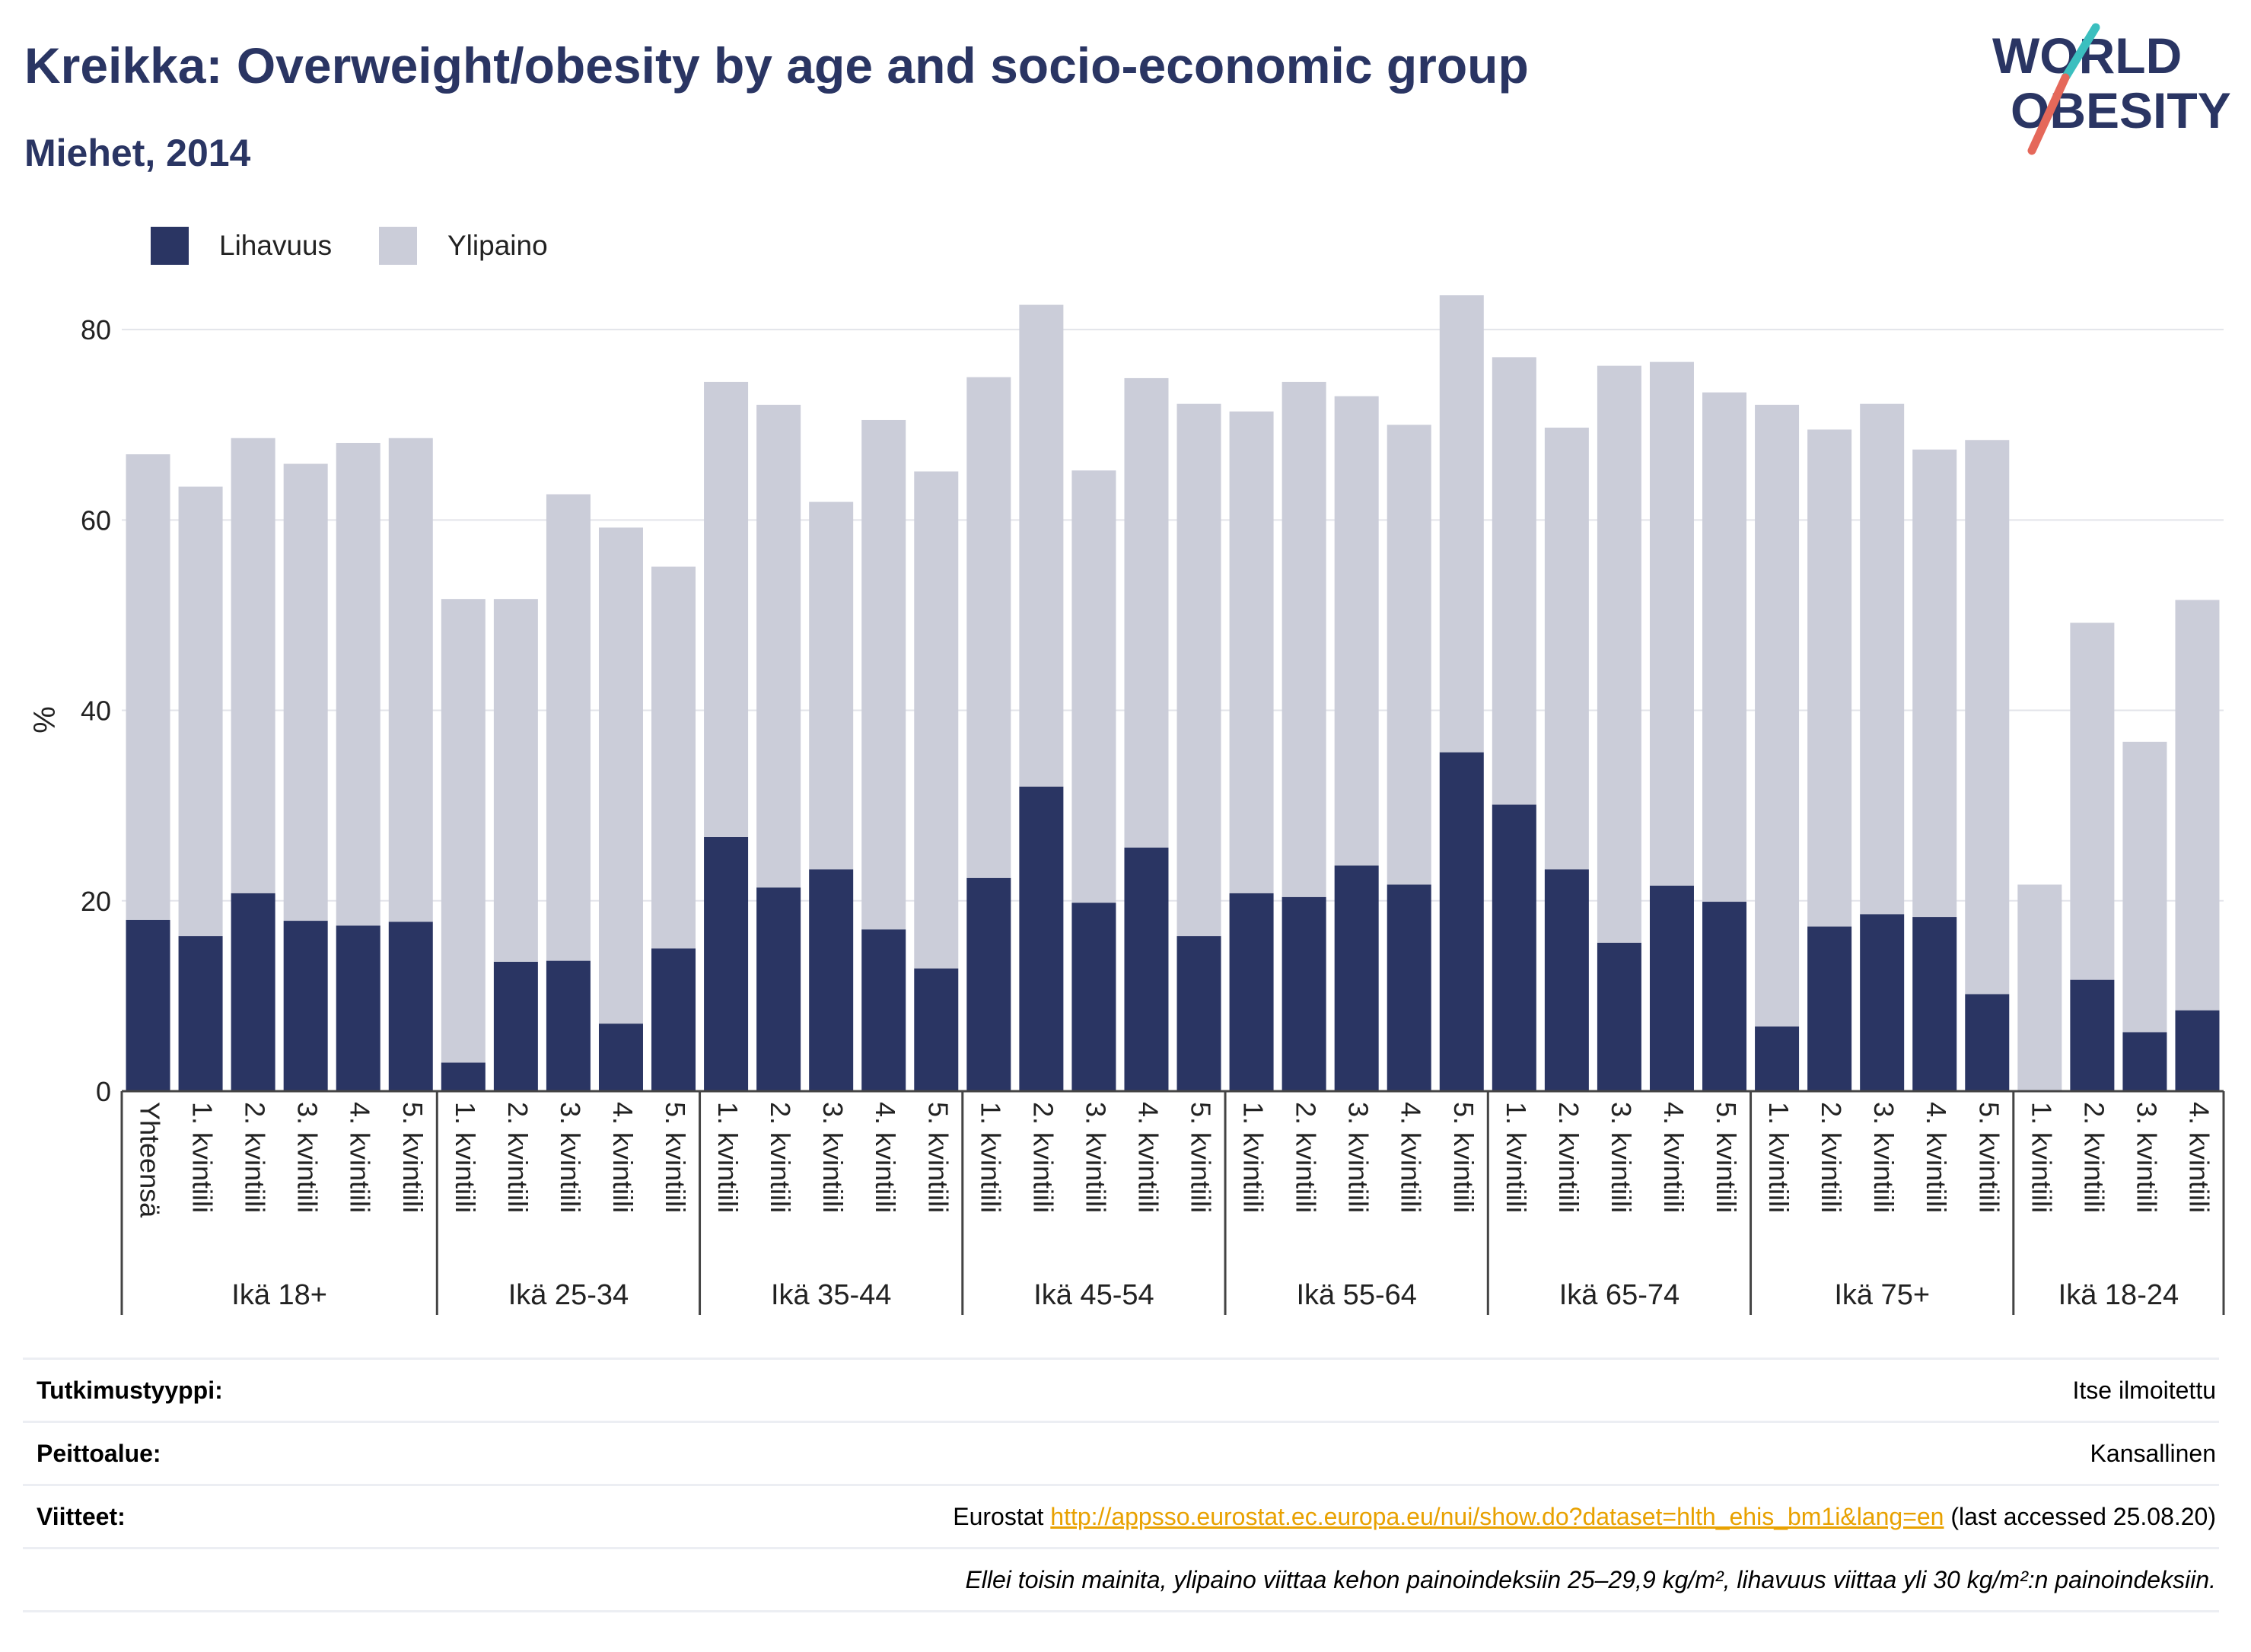  I want to click on group-label: Ikä 18-24, so click(2118, 1295).